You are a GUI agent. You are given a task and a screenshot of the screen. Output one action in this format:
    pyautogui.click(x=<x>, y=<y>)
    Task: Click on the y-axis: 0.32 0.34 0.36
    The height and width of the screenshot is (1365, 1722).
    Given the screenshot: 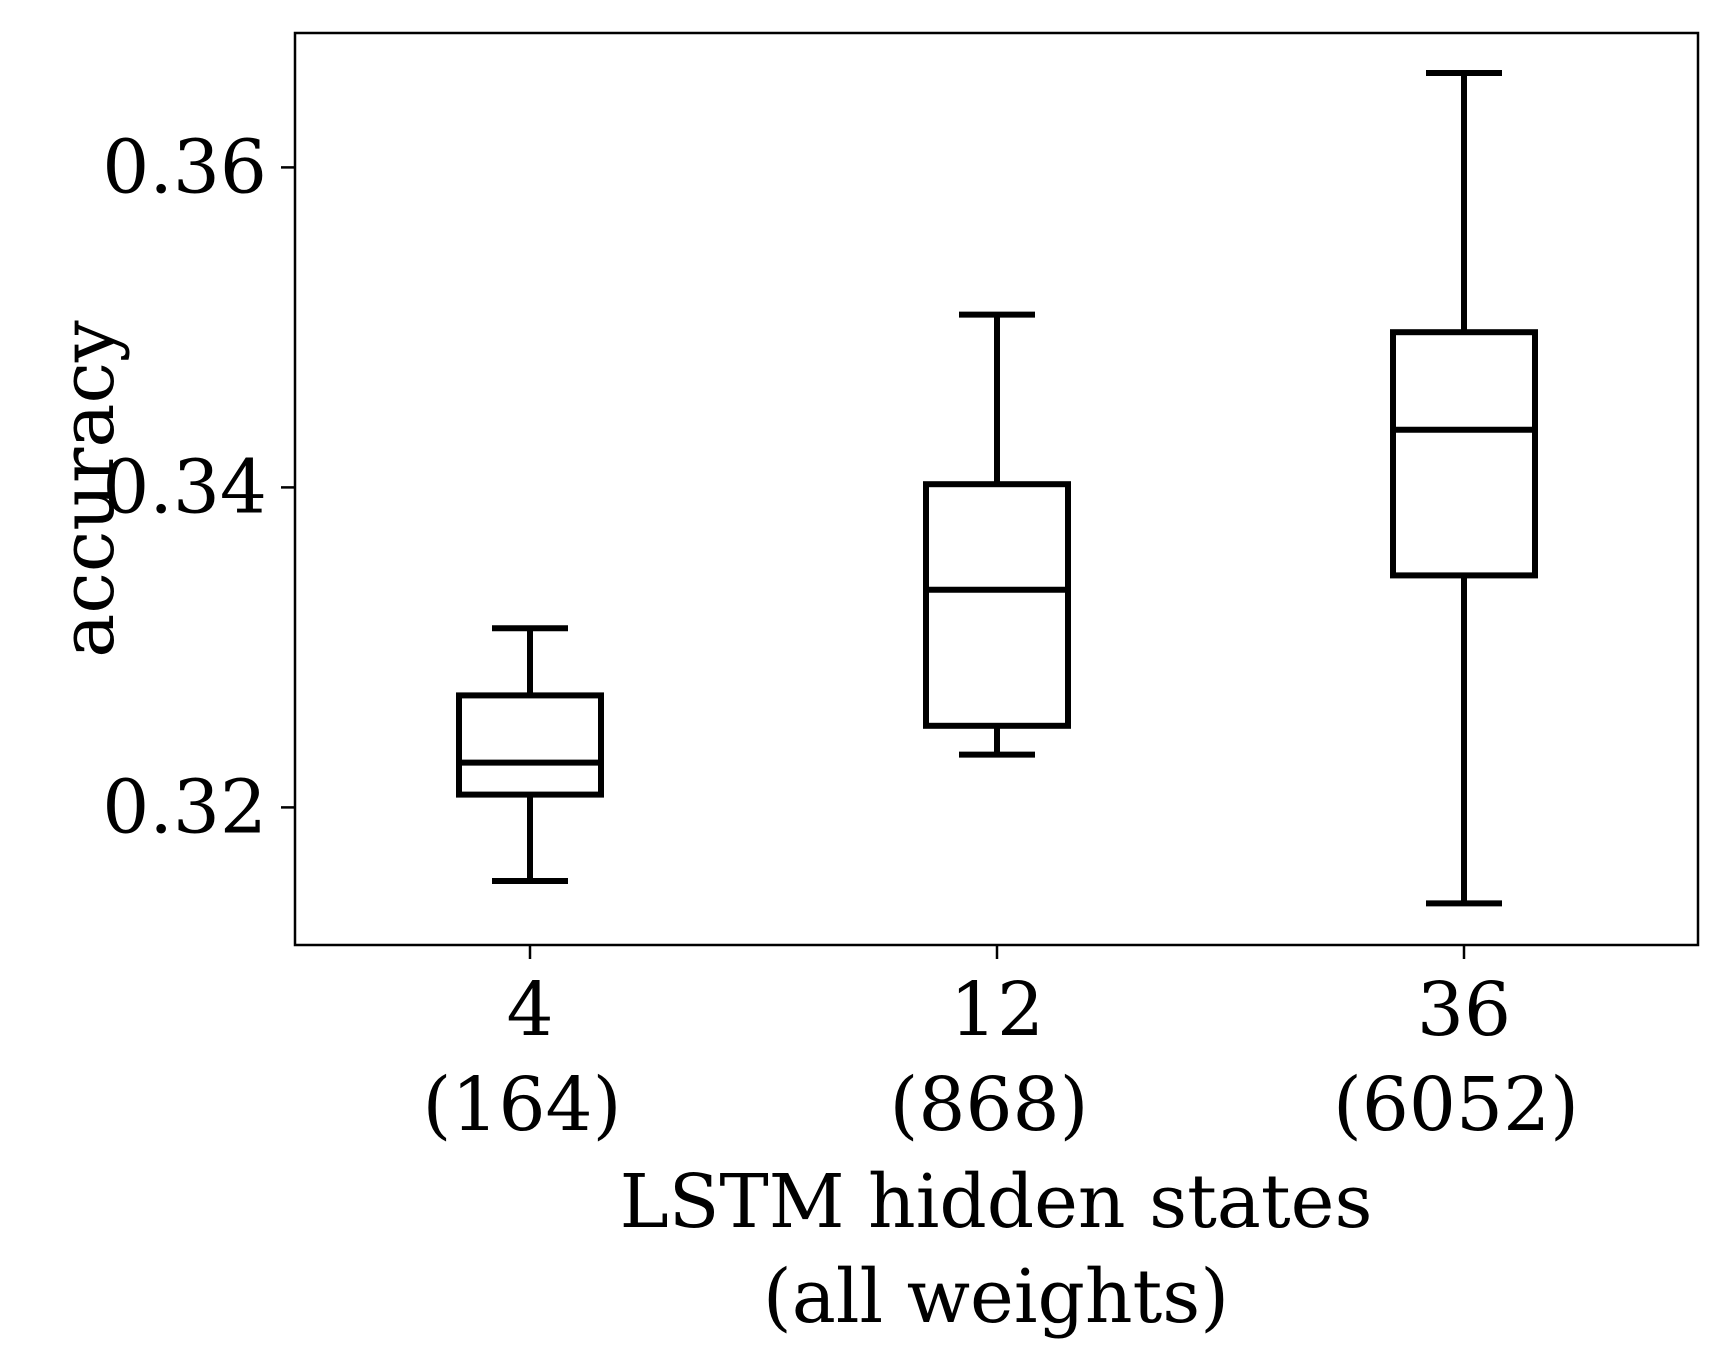 What is the action you would take?
    pyautogui.click(x=198, y=487)
    